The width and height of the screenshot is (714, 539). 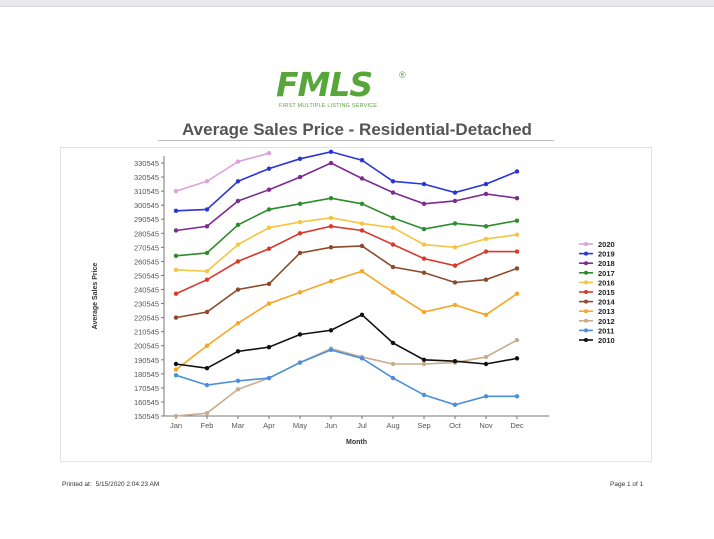 I want to click on series-2011-line, so click(x=346, y=377).